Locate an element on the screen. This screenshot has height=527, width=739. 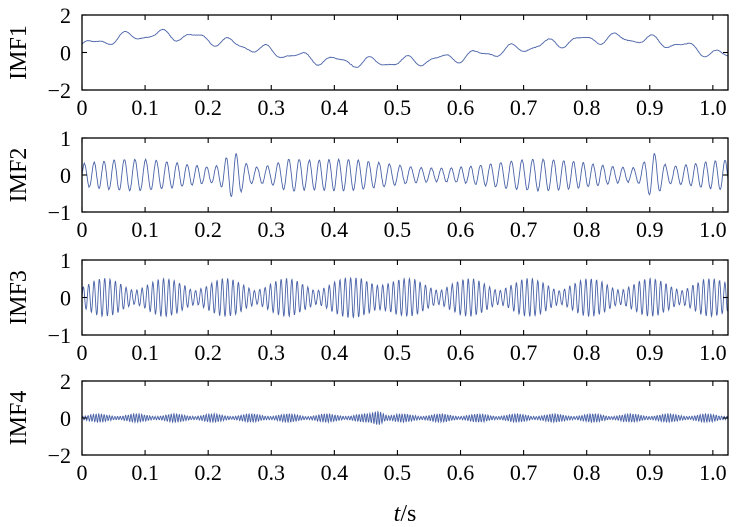
axes-frame is located at coordinates (405, 52).